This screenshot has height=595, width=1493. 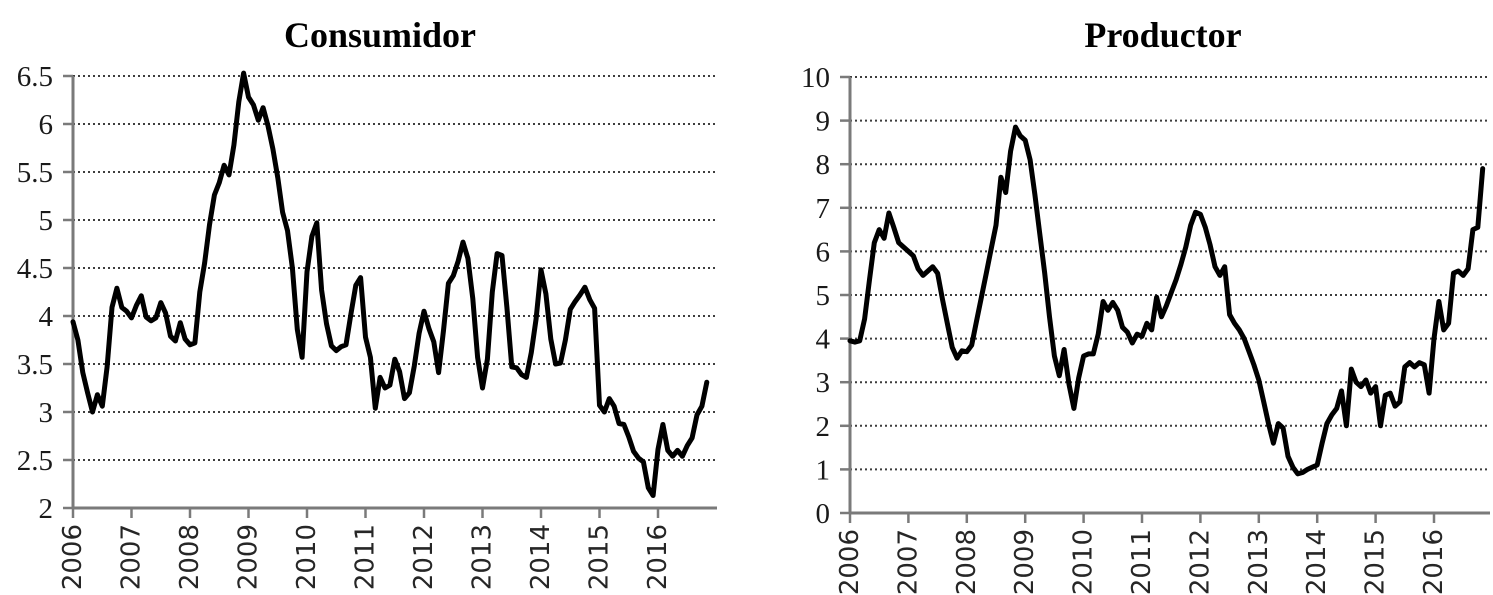 I want to click on consumidor-title: Consumidor, so click(x=380, y=35).